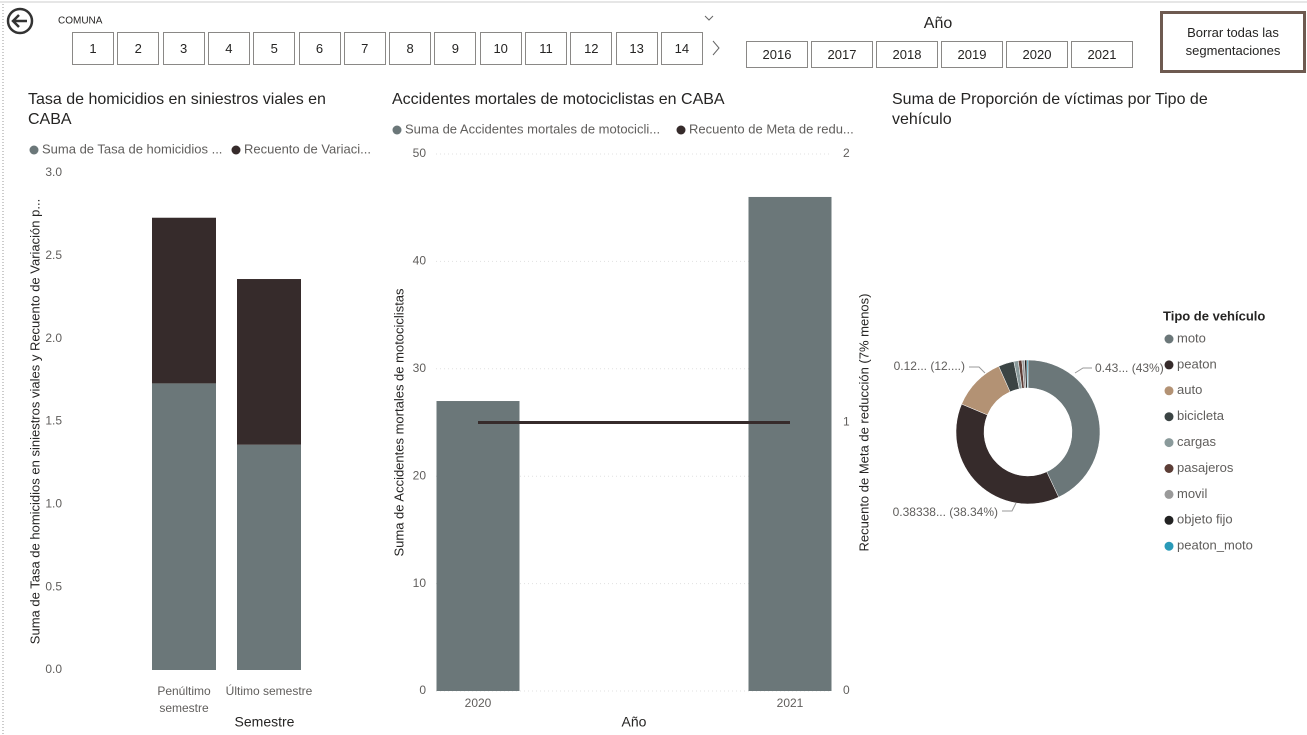 This screenshot has height=735, width=1307. Describe the element at coordinates (945, 512) in the screenshot. I see `data-label: 0.38338... (38.34%)` at that location.